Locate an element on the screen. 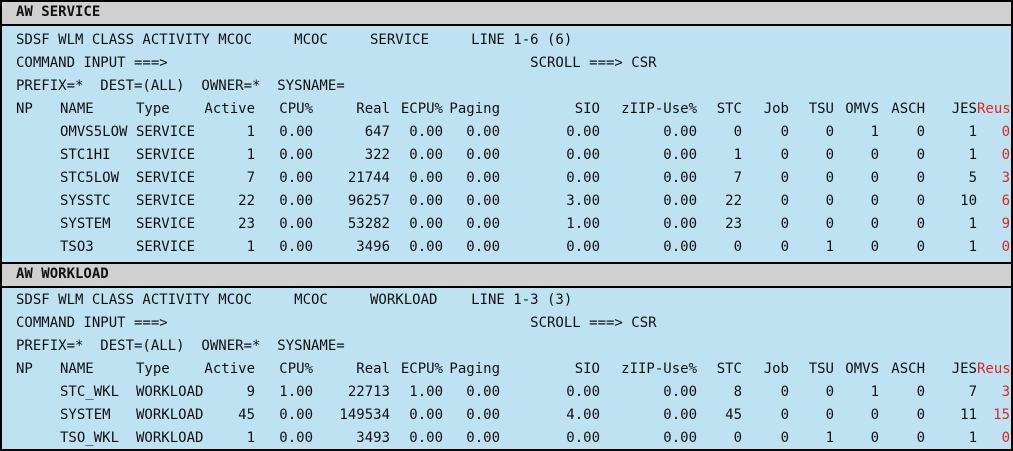 The height and width of the screenshot is (451, 1013). cell-real: 96257 is located at coordinates (368, 201).